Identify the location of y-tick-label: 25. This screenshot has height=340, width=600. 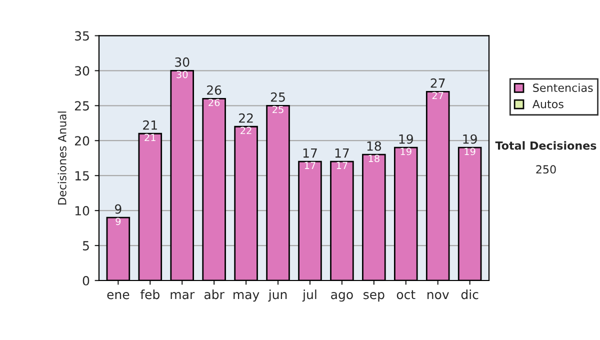
(81, 106).